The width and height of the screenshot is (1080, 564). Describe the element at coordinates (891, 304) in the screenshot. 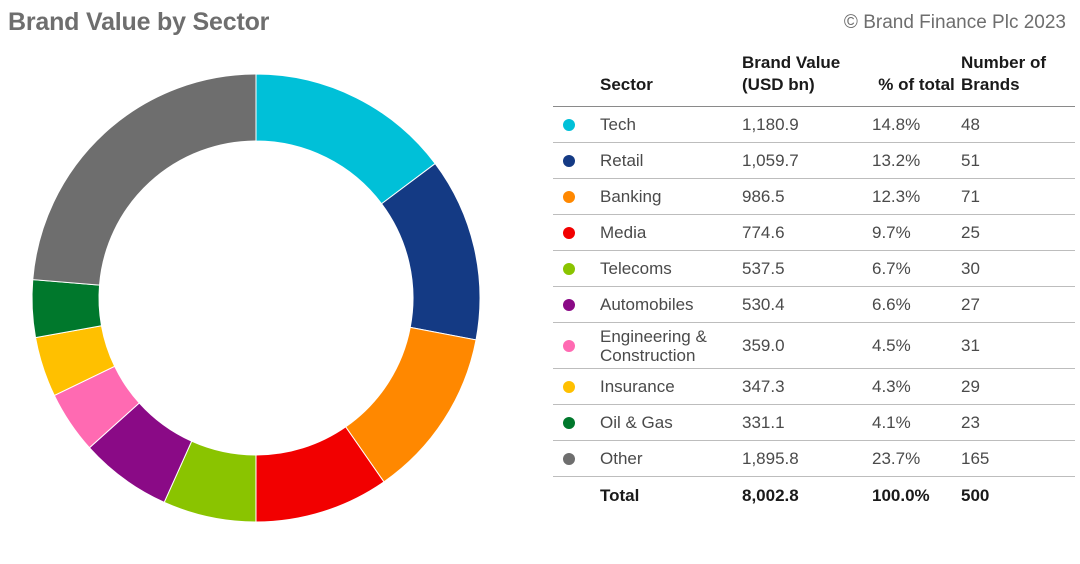

I see `pct-of-total: 6.6%` at that location.